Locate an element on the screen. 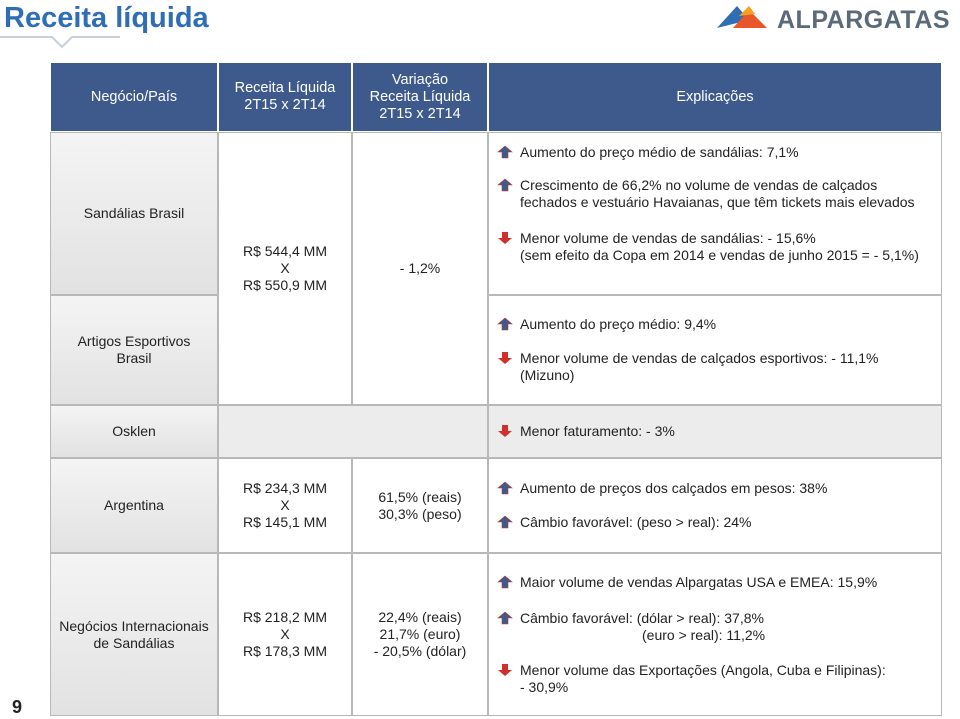 The image size is (960, 719). text-line: R$ 550,9 MM is located at coordinates (285, 285).